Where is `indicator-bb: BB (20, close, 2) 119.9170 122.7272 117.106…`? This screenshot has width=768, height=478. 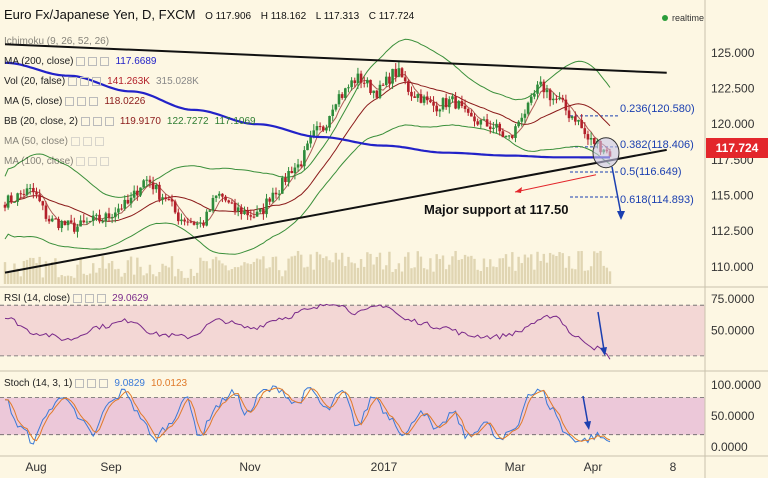 indicator-bb: BB (20, close, 2) 119.9170 122.7272 117.106… is located at coordinates (130, 121).